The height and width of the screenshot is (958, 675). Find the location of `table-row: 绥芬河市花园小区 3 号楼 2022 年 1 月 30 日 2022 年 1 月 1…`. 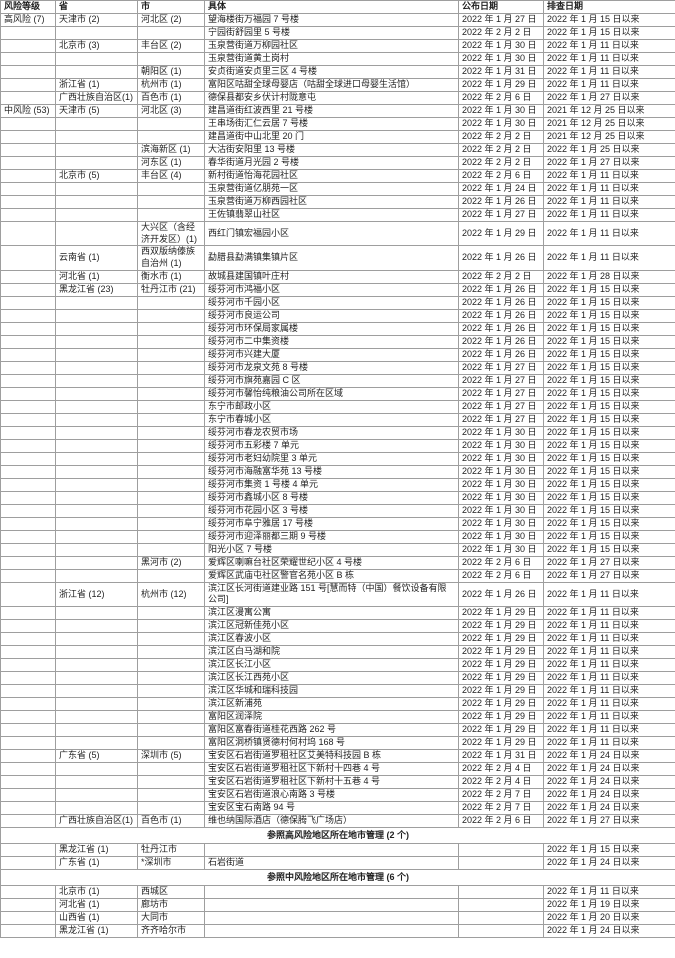

table-row: 绥芬河市花园小区 3 号楼 2022 年 1 月 30 日 2022 年 1 月 1… is located at coordinates (337, 510).